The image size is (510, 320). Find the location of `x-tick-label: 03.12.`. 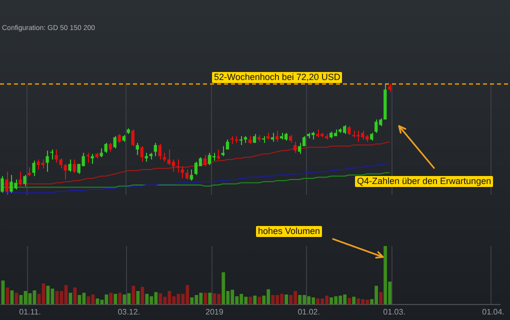

x-tick-label: 03.12. is located at coordinates (129, 311).